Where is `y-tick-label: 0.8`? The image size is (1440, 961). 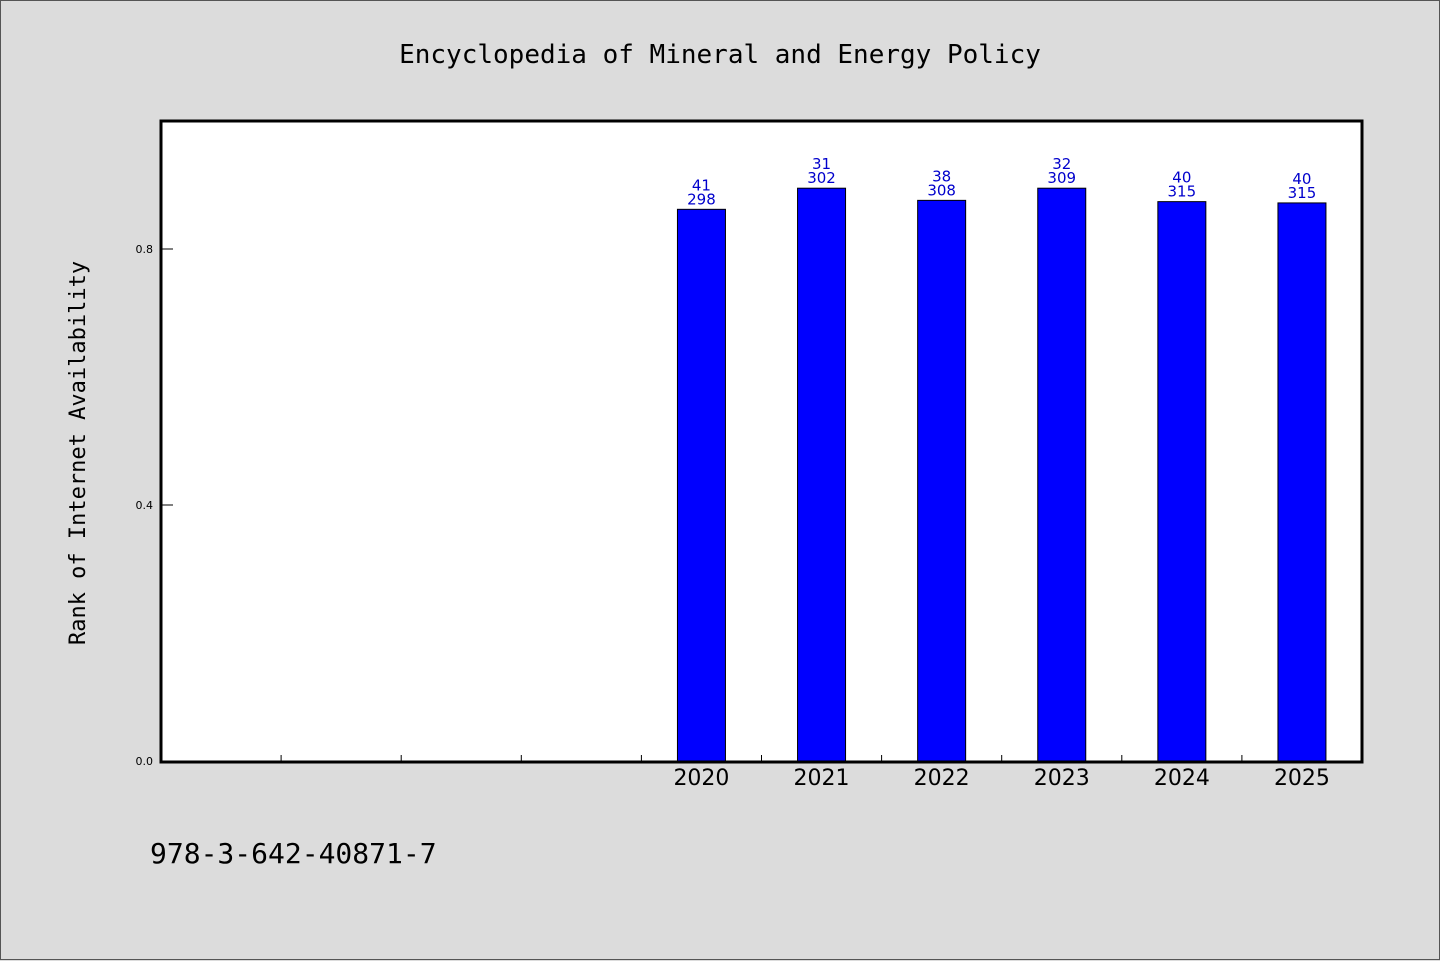
y-tick-label: 0.8 is located at coordinates (145, 249).